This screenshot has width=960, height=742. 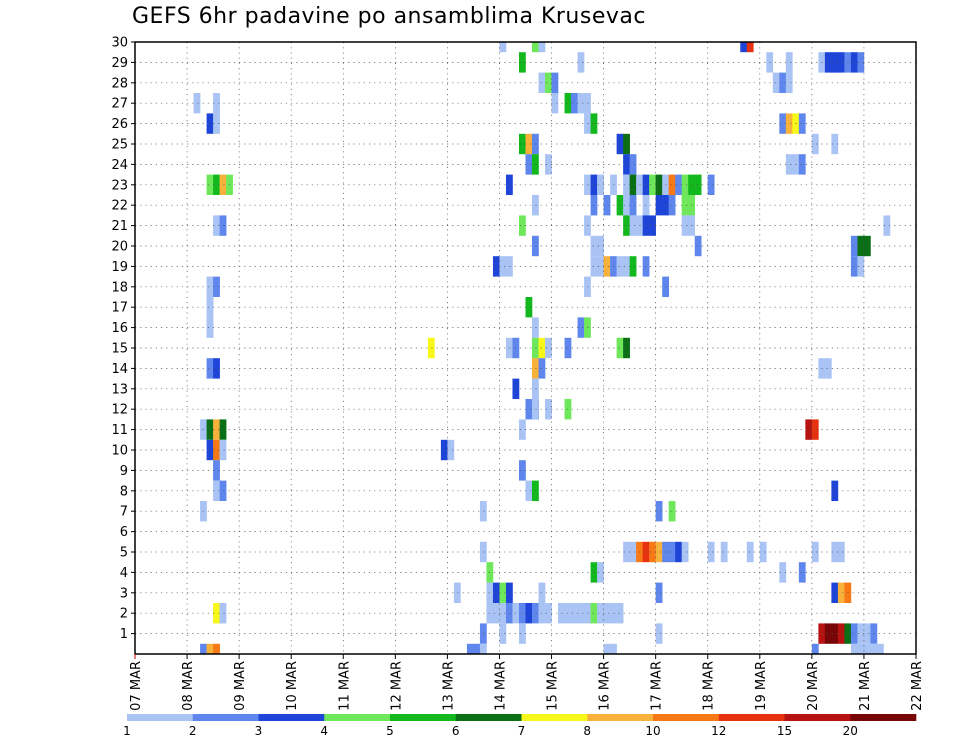 I want to click on y-tick-label: 4, so click(x=124, y=573).